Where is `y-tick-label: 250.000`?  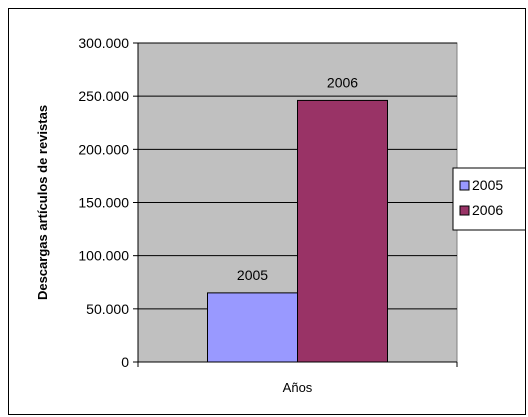 y-tick-label: 250.000 is located at coordinates (103, 96).